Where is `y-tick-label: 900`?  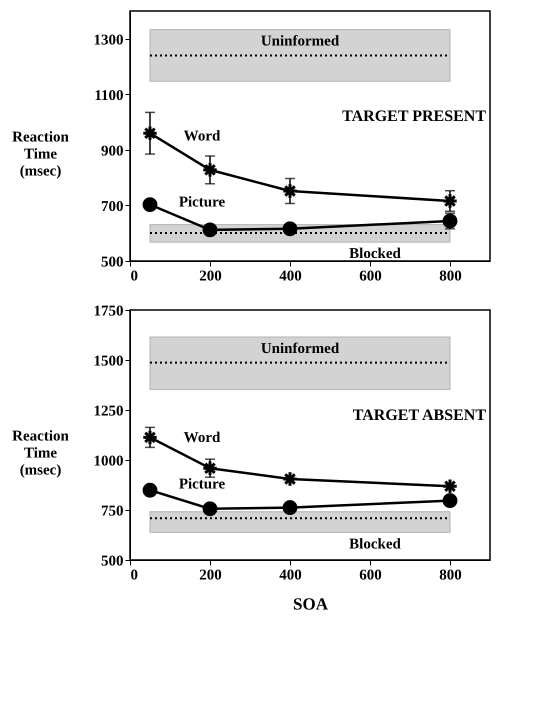
y-tick-label: 900 is located at coordinates (112, 151).